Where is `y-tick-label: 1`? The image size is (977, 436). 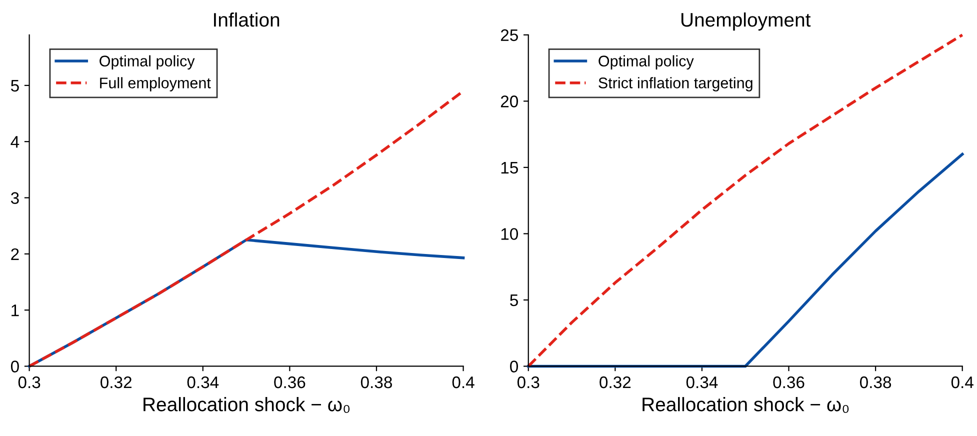 y-tick-label: 1 is located at coordinates (15, 310).